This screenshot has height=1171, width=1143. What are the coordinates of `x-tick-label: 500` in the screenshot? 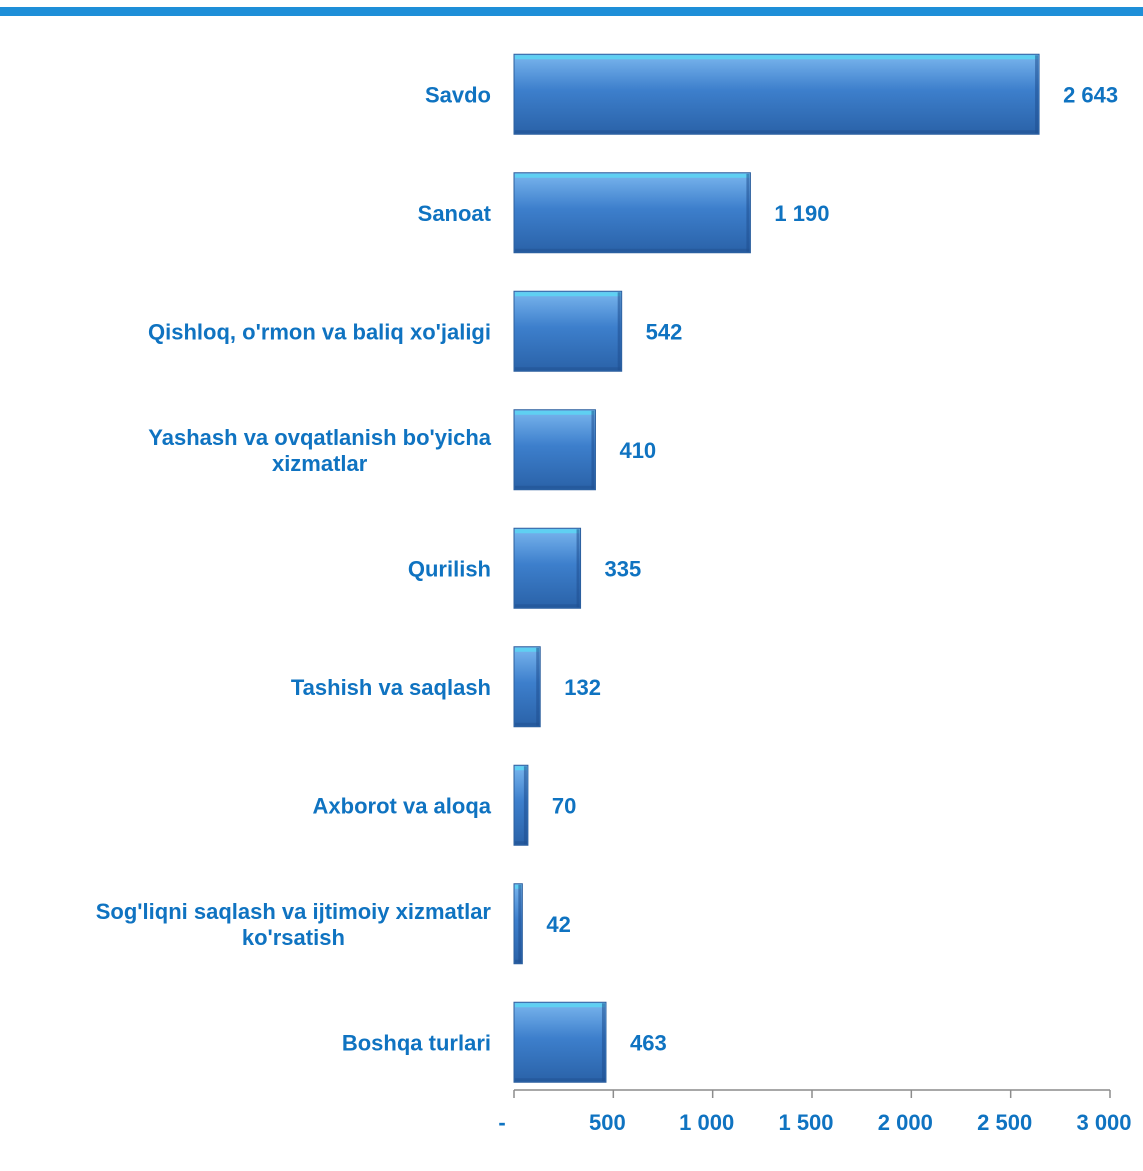 It's located at (607, 1122).